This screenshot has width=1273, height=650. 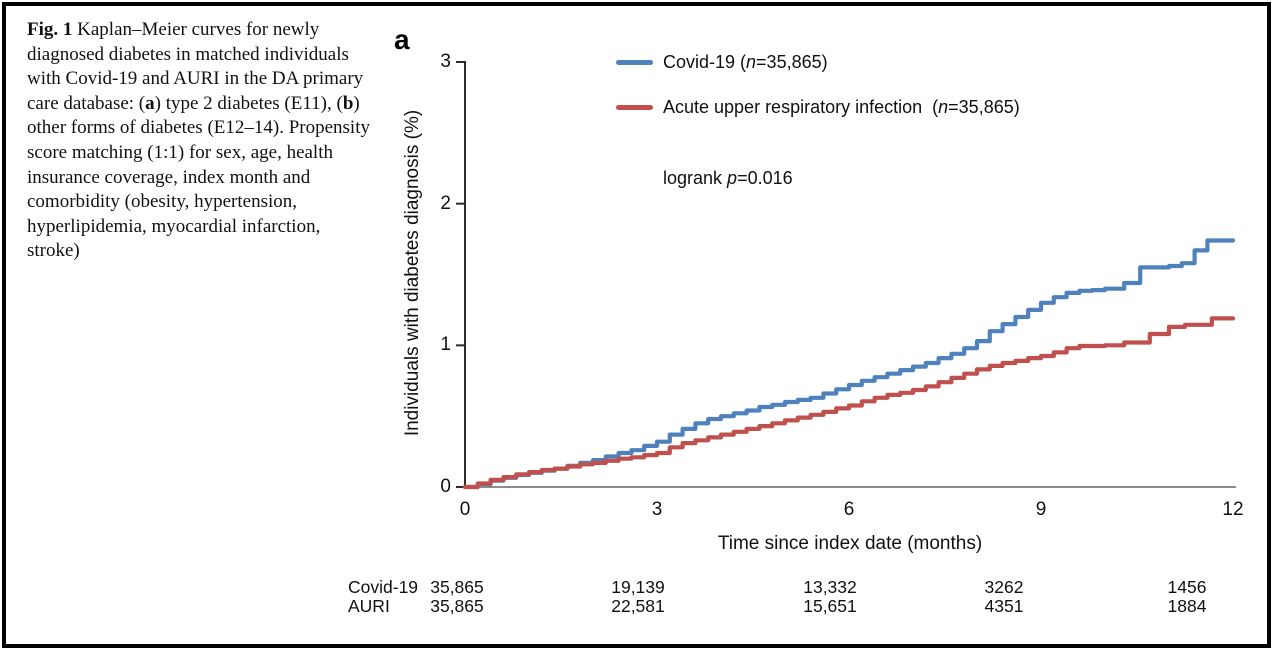 I want to click on logrank-annotation: logrank p=0.016, so click(x=728, y=178).